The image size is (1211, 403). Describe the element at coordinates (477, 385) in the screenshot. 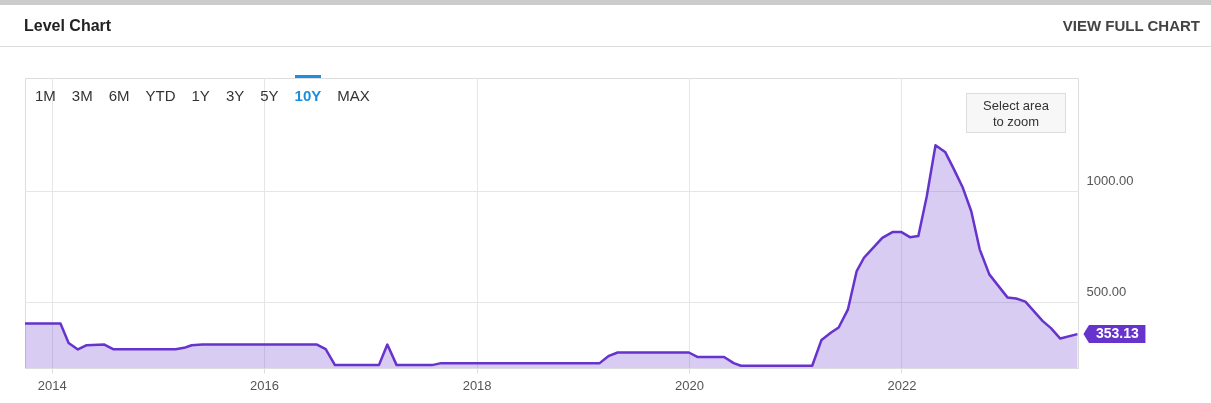

I see `x-tick-label: 2018` at that location.